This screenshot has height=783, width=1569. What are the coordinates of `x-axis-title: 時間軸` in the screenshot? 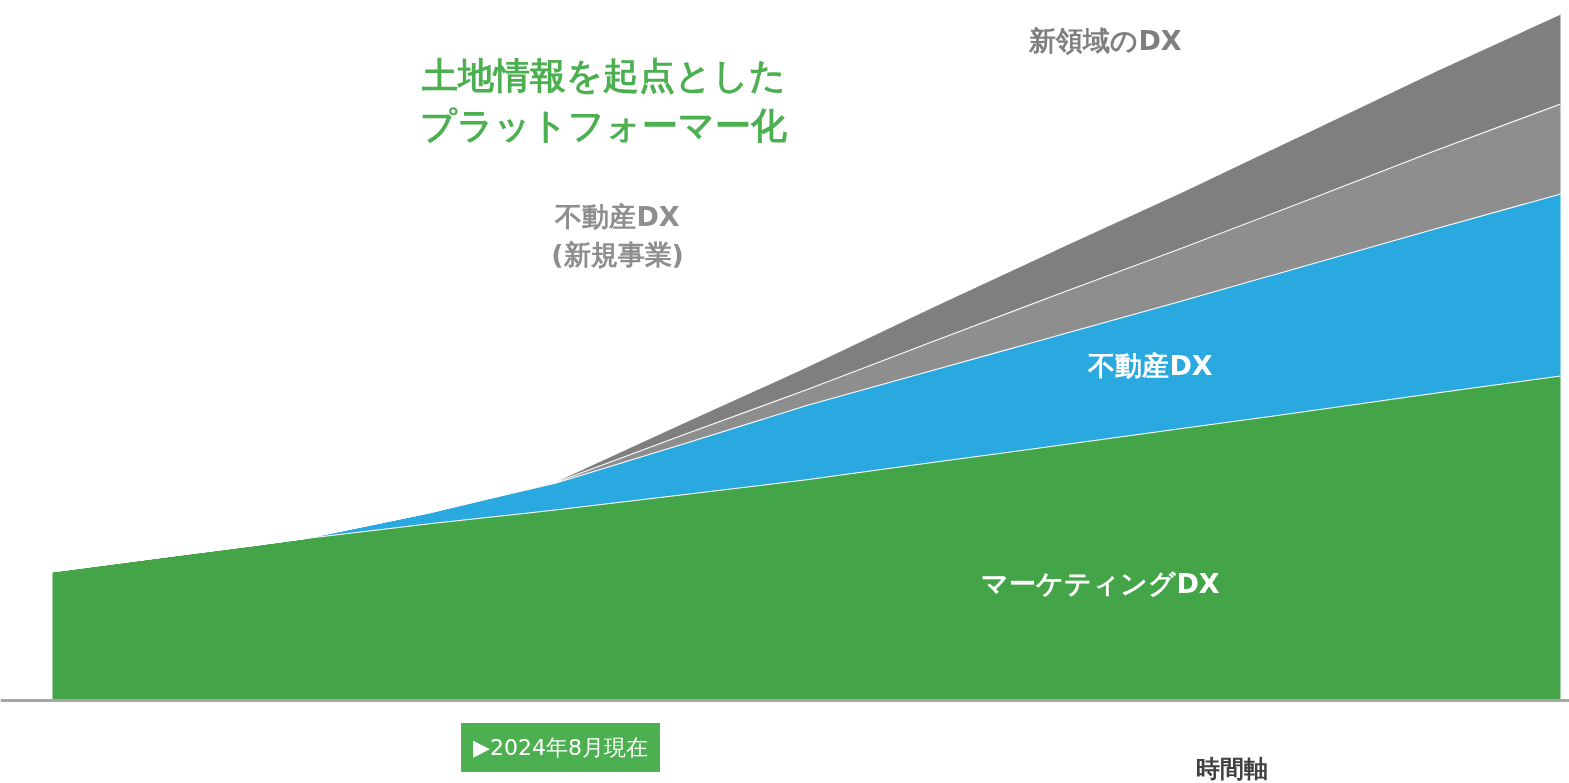 It's located at (1231, 768).